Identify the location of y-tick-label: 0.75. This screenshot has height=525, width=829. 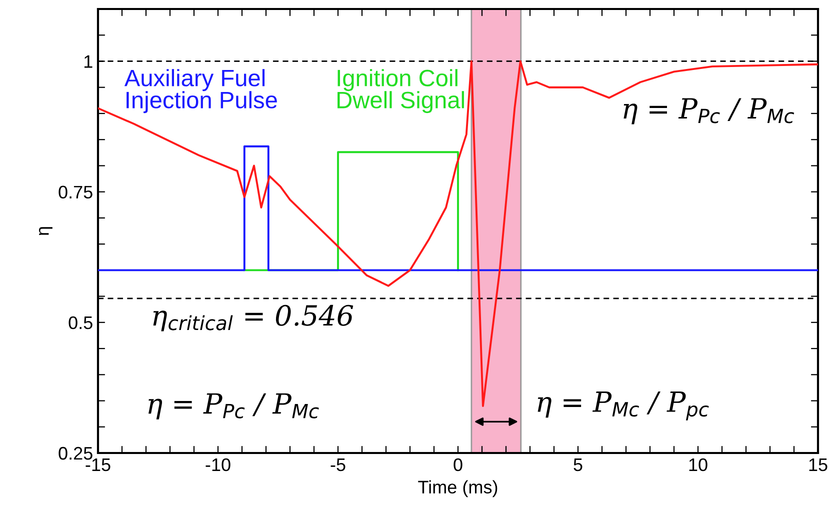
(75, 192).